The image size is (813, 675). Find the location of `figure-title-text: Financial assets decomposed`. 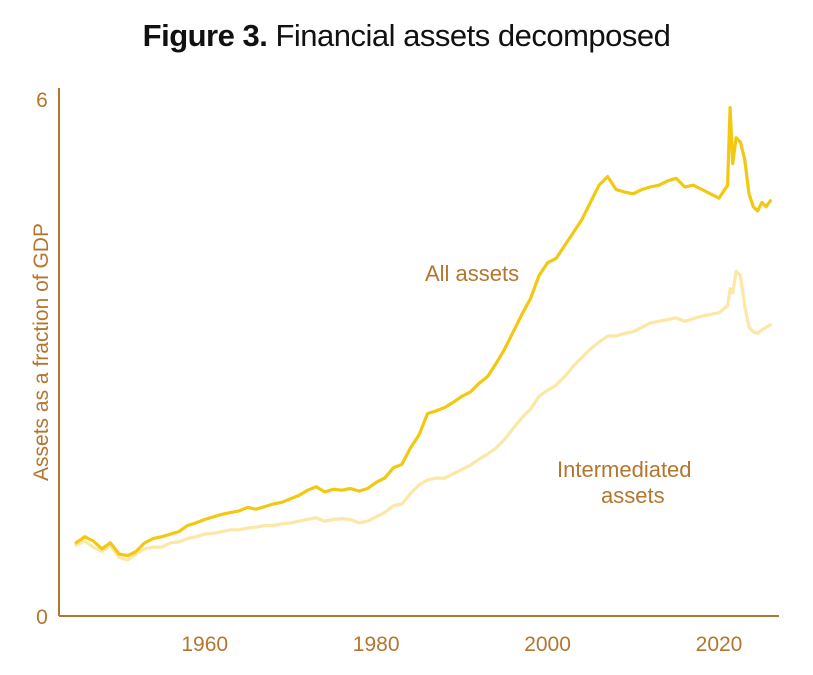

figure-title-text: Financial assets decomposed is located at coordinates (473, 35).